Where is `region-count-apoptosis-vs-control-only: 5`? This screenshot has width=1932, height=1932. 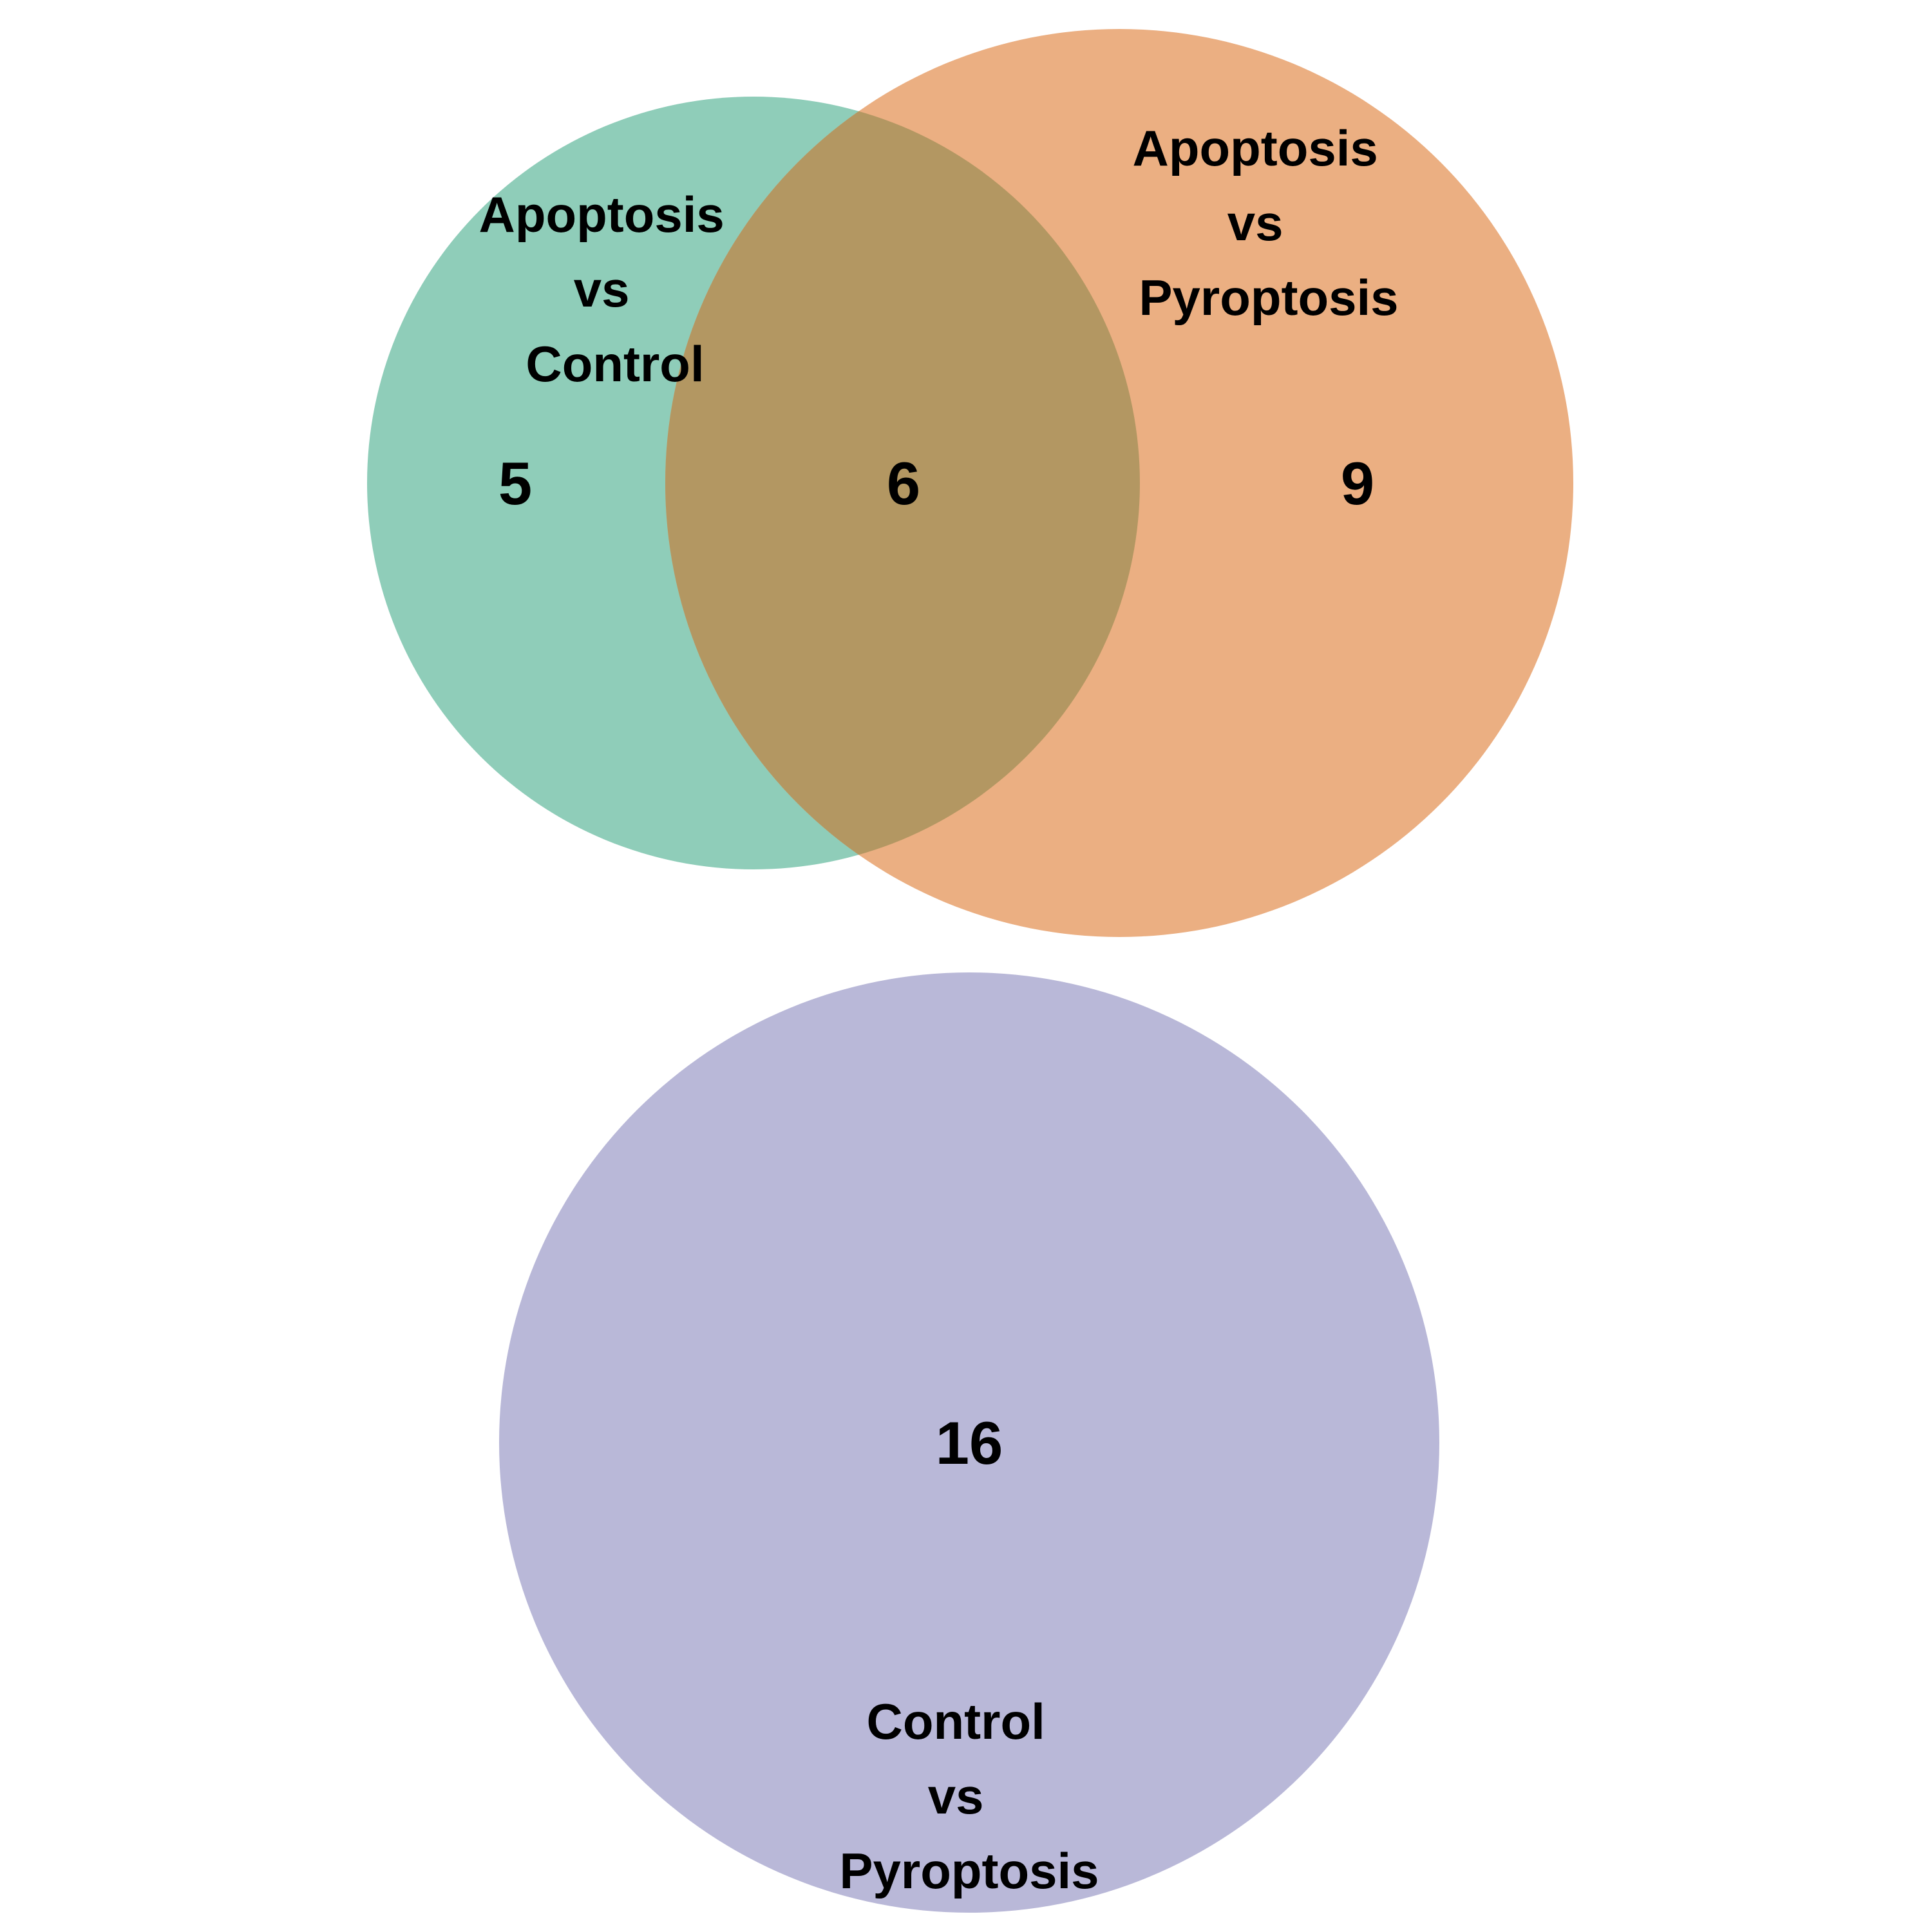
region-count-apoptosis-vs-control-only: 5 is located at coordinates (515, 483).